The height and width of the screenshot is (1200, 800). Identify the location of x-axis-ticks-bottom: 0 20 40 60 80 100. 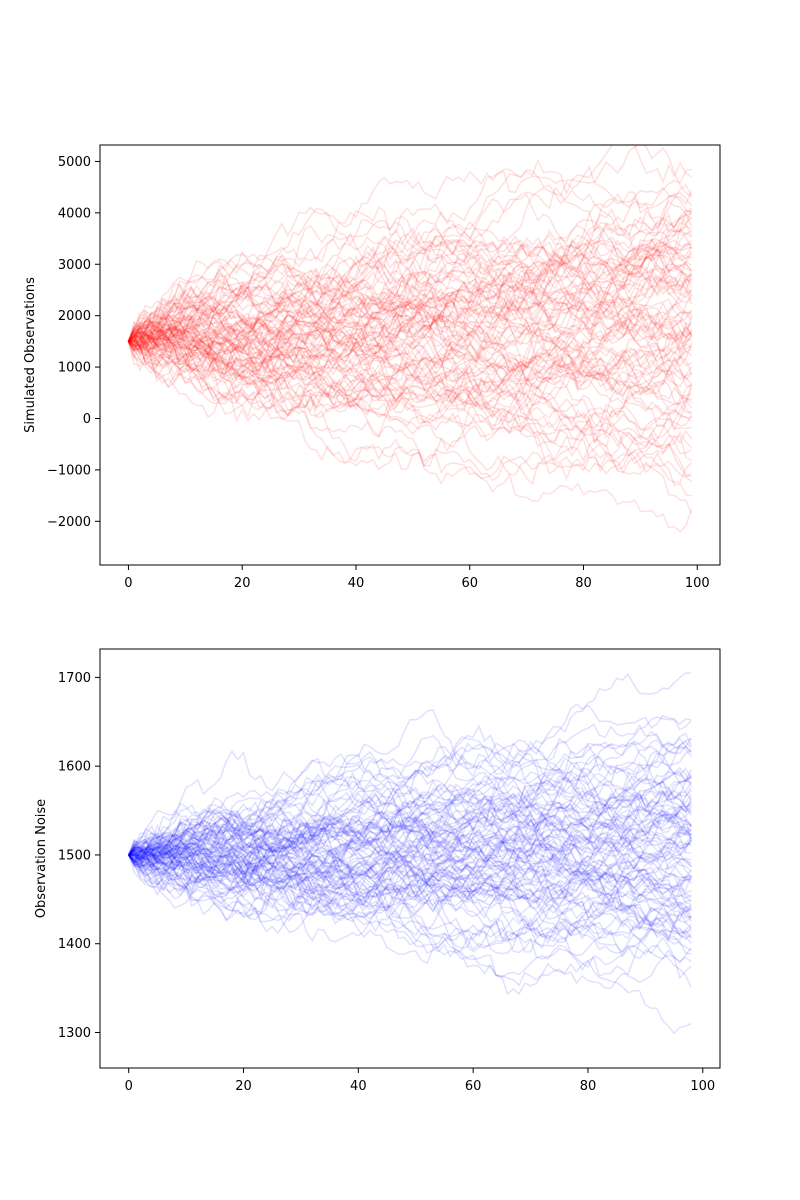
(420, 1081).